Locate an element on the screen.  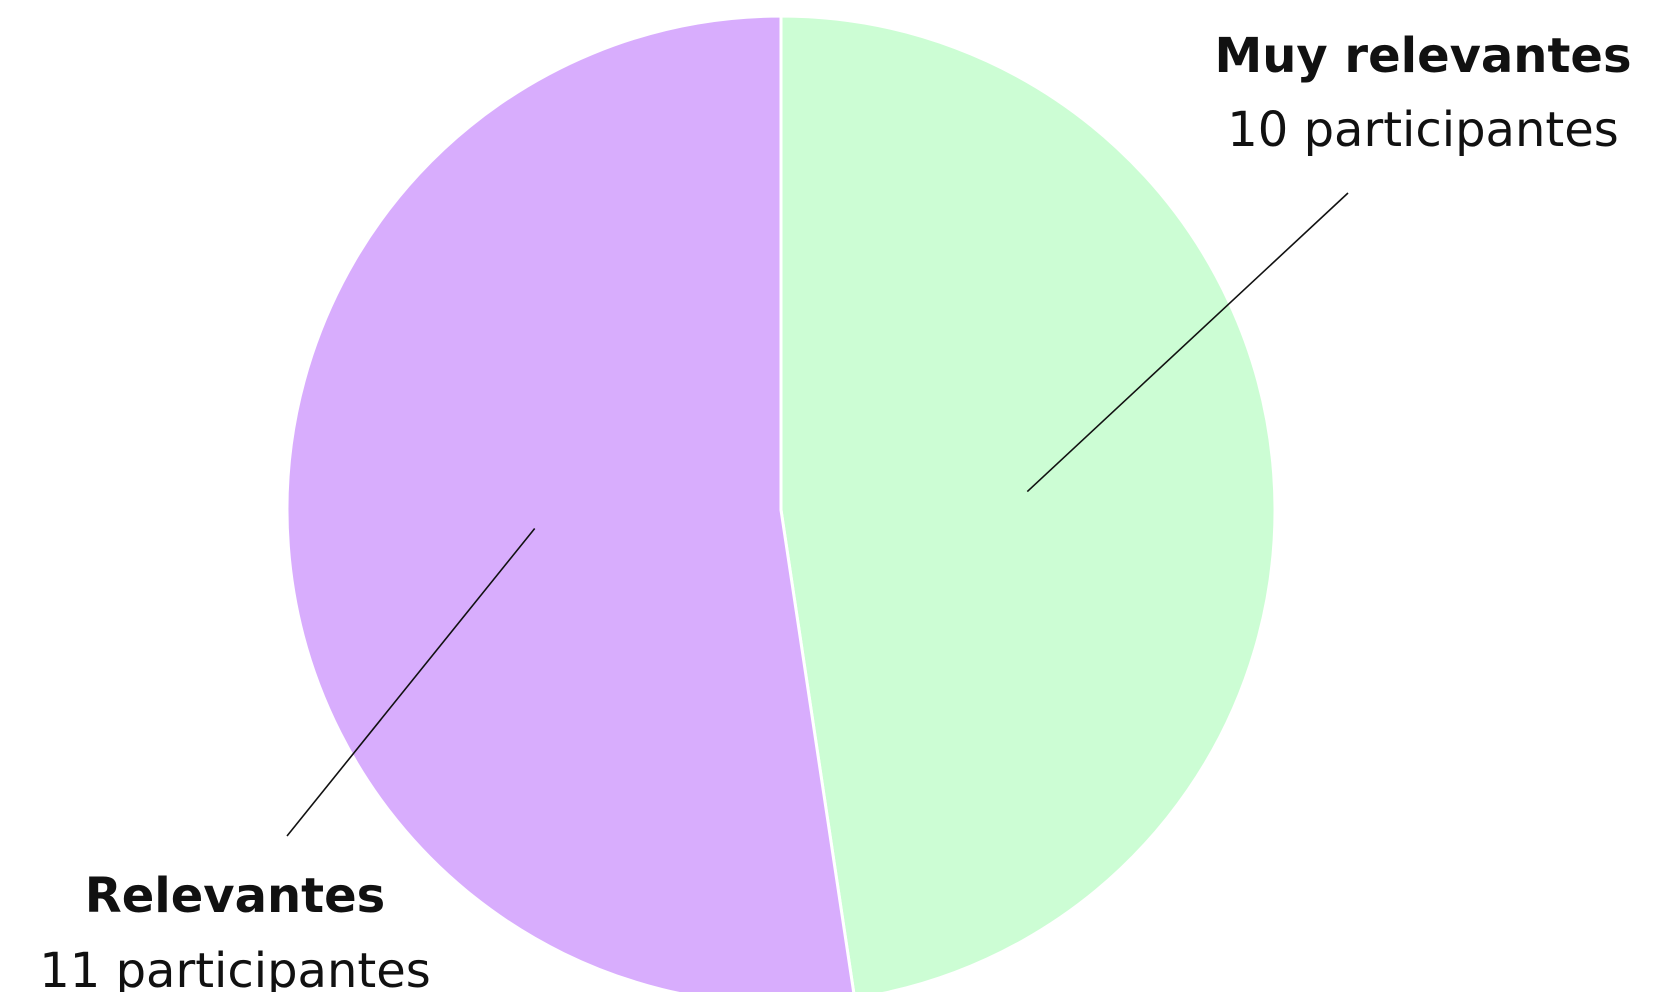
slice-label: Muy relevantes is located at coordinates (1422, 56).